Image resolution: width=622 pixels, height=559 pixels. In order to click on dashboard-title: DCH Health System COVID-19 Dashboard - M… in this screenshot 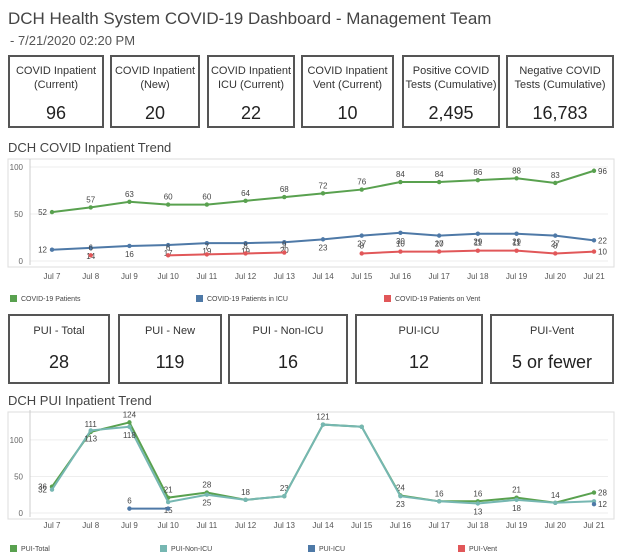, I will do `click(250, 18)`.